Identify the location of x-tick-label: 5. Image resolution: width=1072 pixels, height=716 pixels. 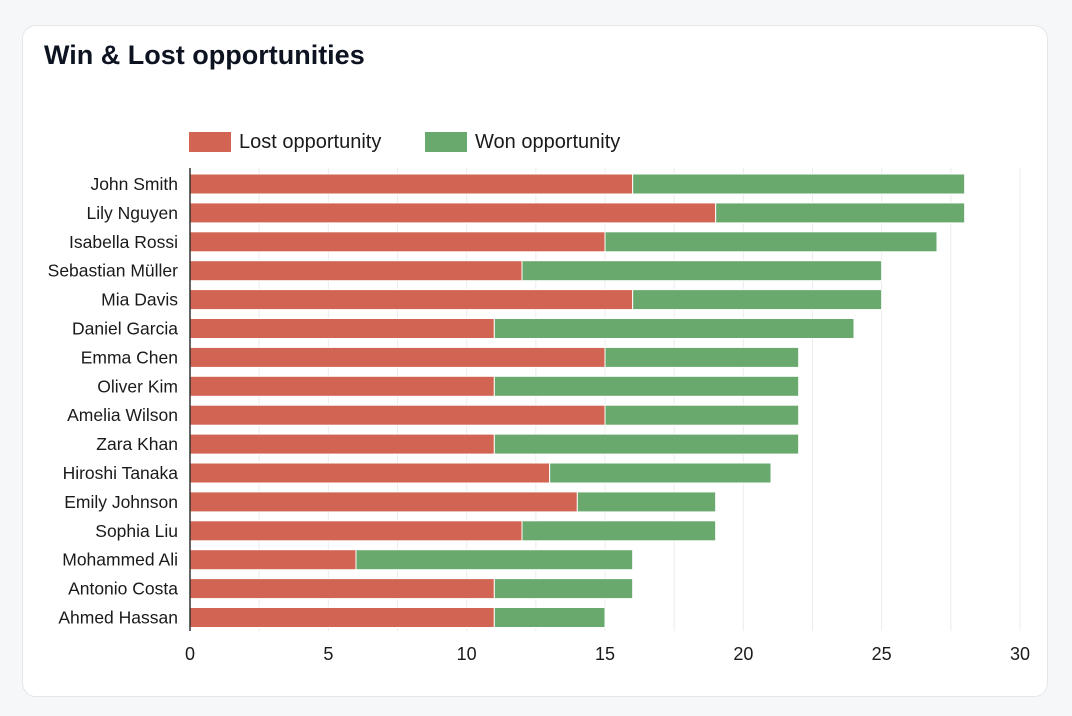
(328, 654).